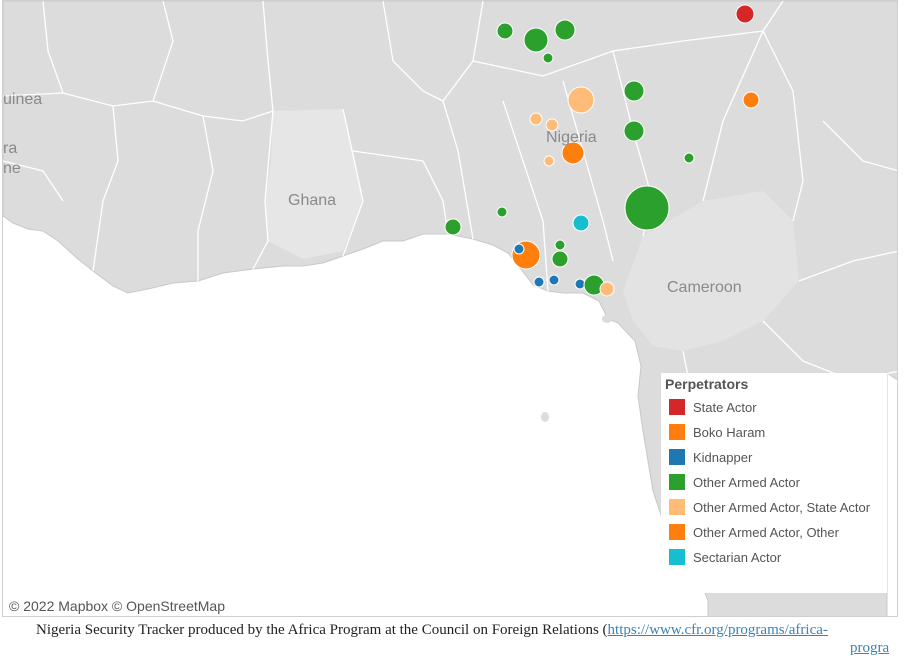 The image size is (904, 667). I want to click on country-label-edge-2: ne, so click(12, 168).